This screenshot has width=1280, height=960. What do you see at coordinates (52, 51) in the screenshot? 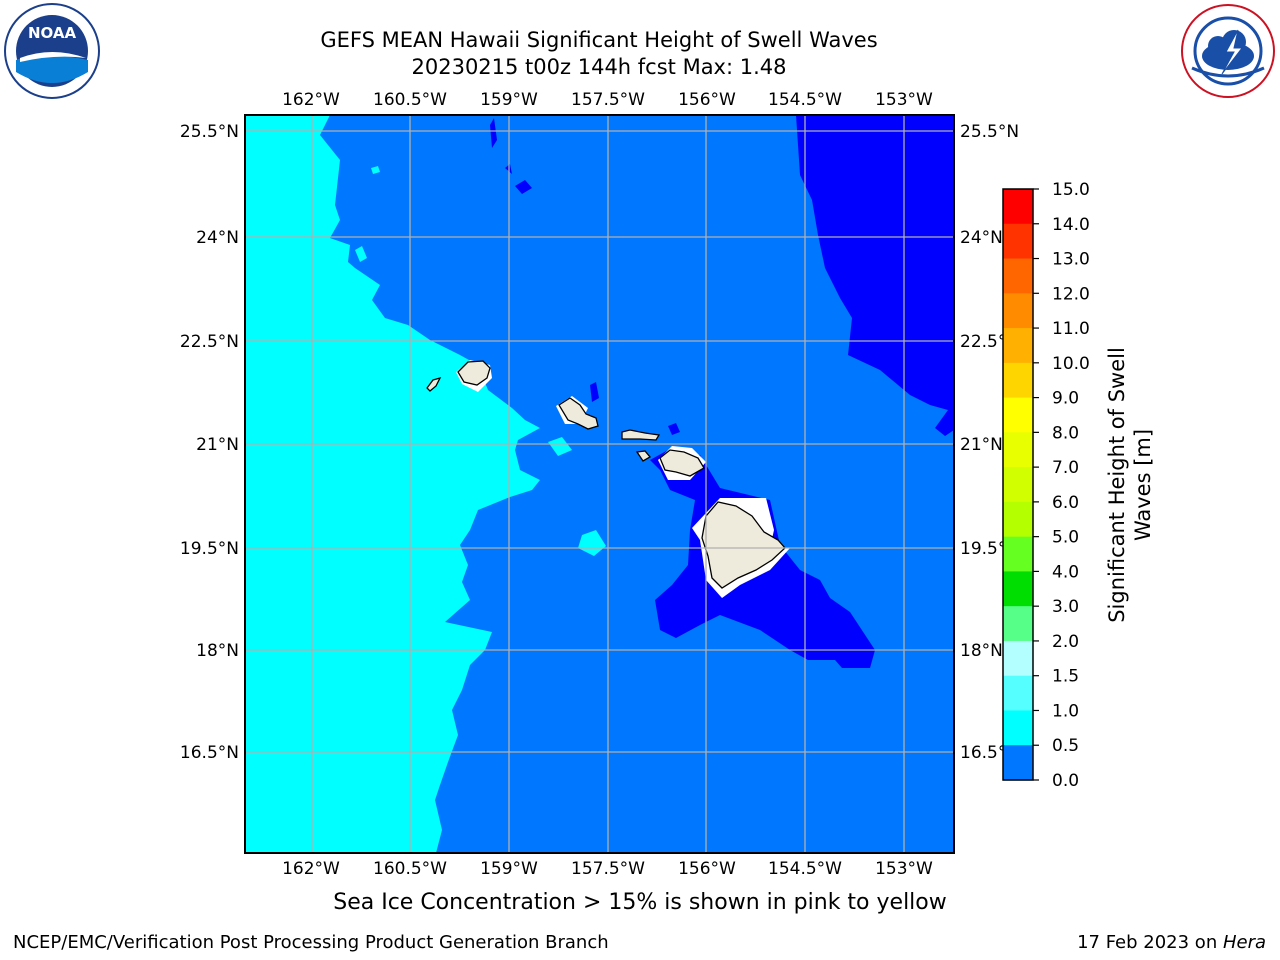
I see `noaa-logo: NOAA` at bounding box center [52, 51].